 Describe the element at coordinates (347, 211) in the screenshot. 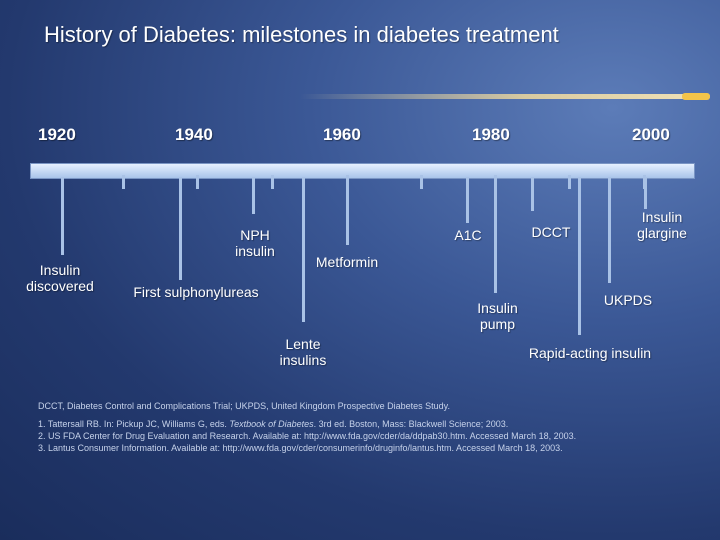

I see `stem-metformin` at that location.